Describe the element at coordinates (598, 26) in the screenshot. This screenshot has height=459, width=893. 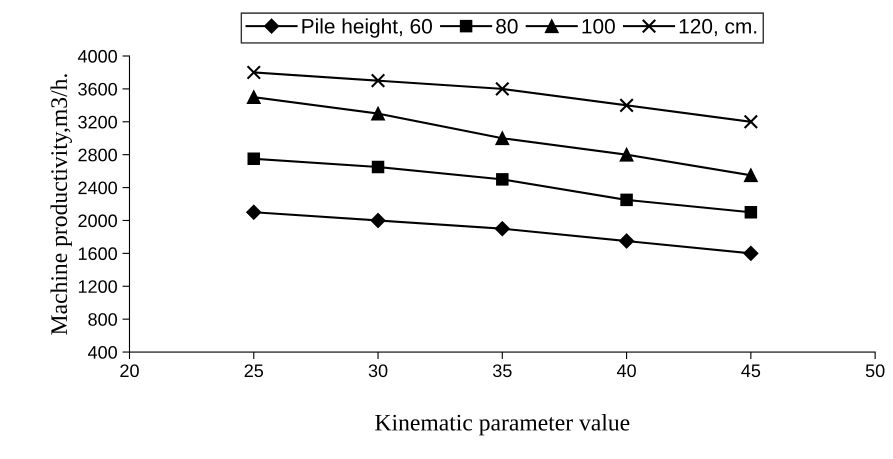
I see `legend-label: 100` at that location.